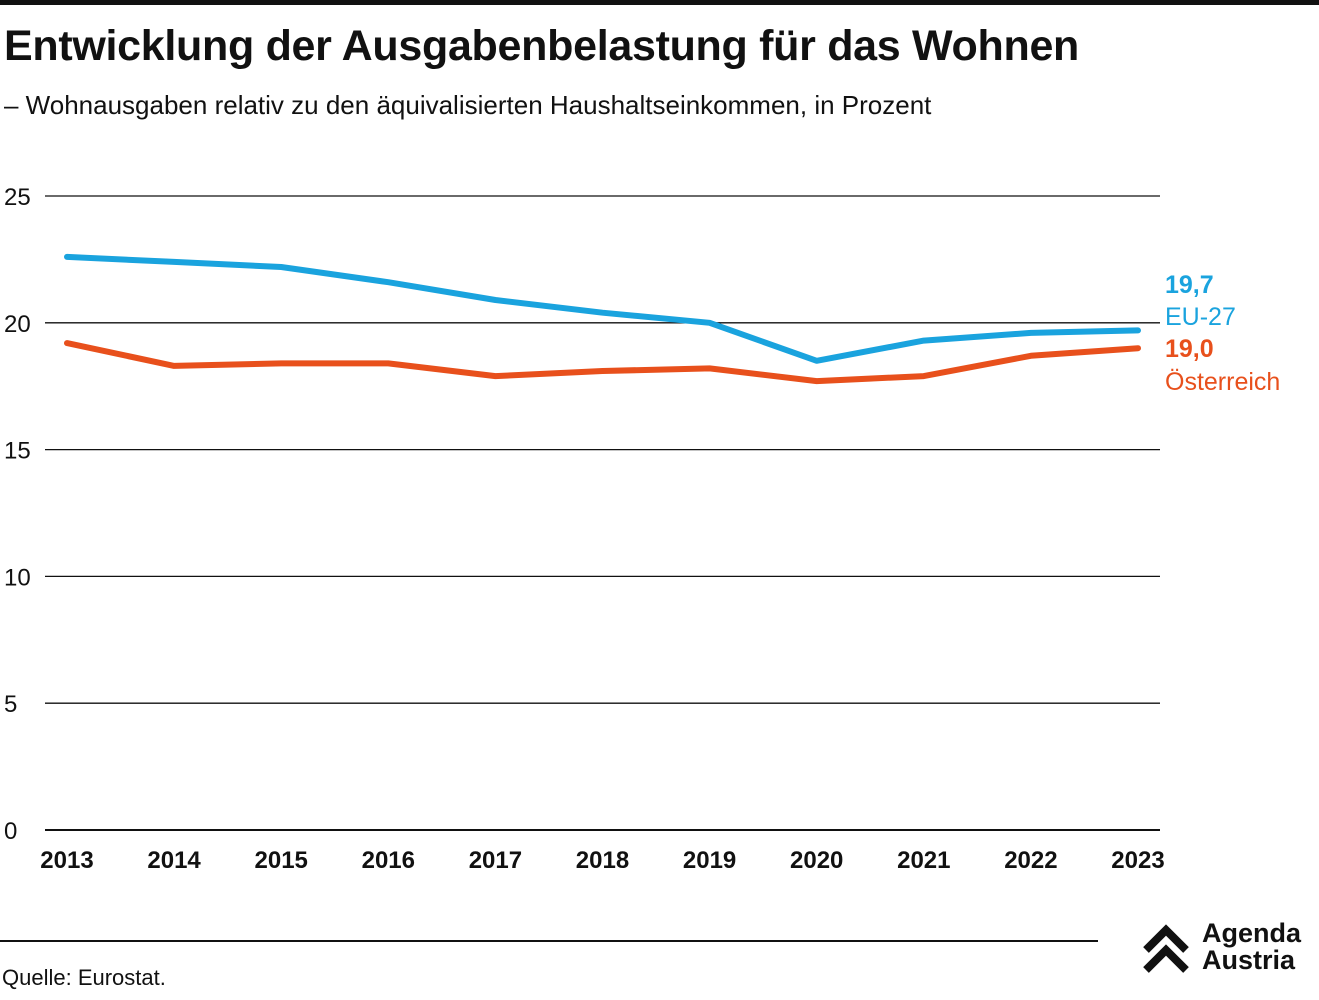 The height and width of the screenshot is (1000, 1319). Describe the element at coordinates (1222, 382) in the screenshot. I see `legend-label-österreich: Österreich` at that location.